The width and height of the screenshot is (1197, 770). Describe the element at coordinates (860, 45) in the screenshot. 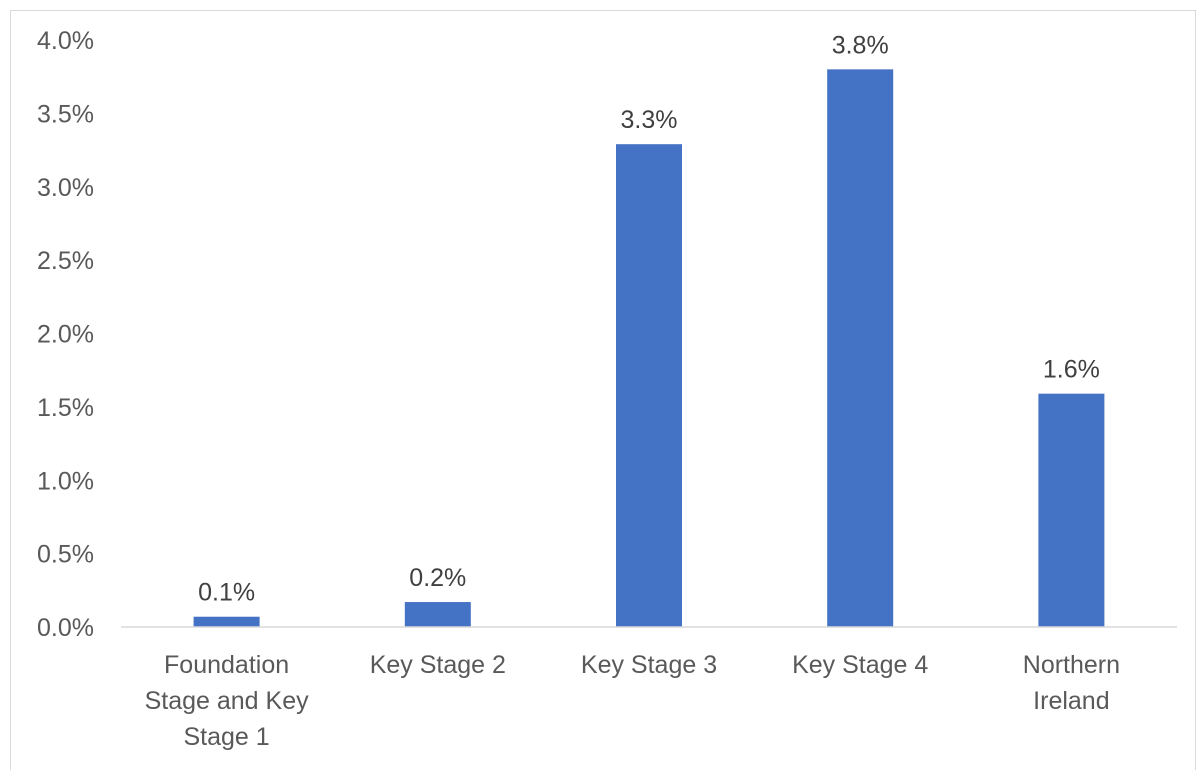

I see `data-label: 3.8%` at that location.